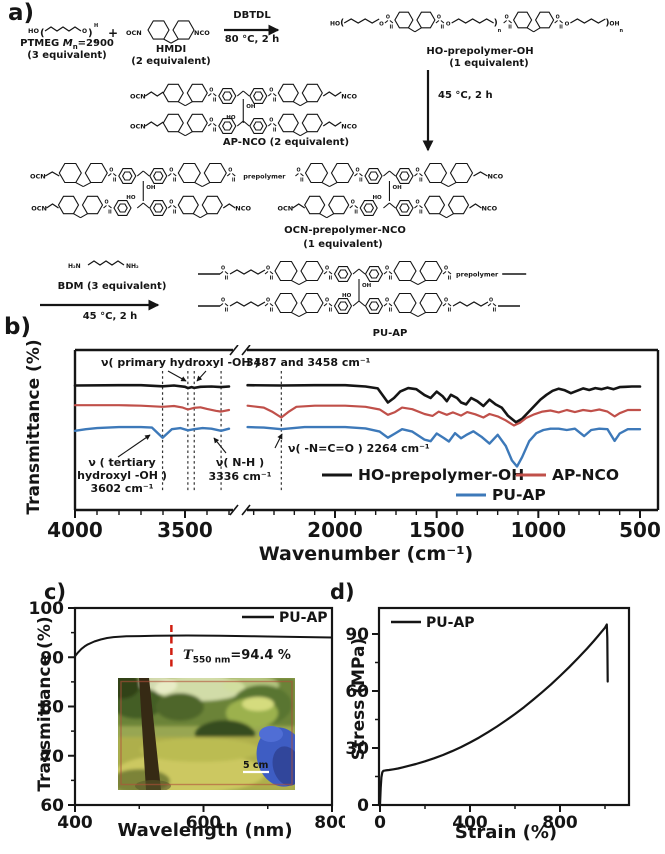 The height and width of the screenshot is (854, 665). What do you see at coordinates (480, 51) in the screenshot?
I see `prepolymer-label: HO-prepolymer-OH` at bounding box center [480, 51].